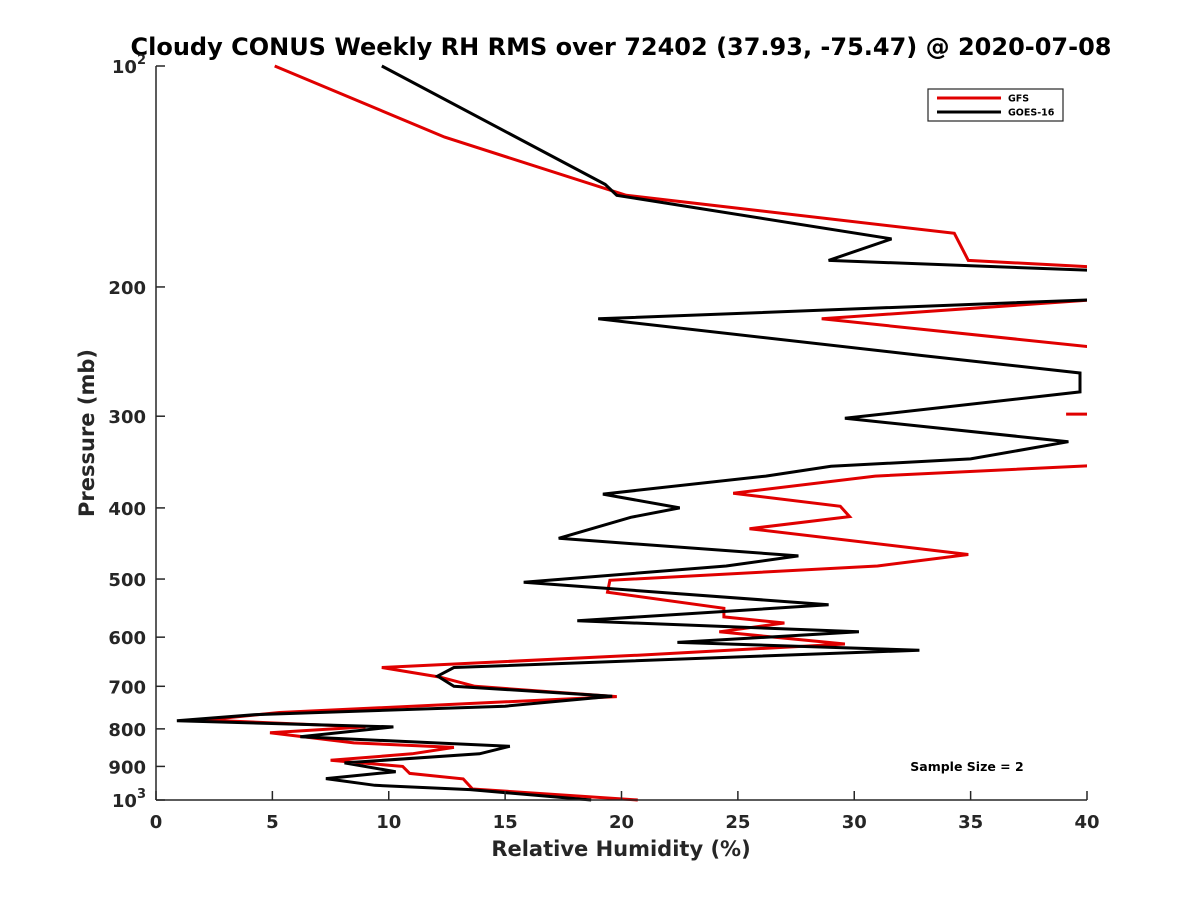  What do you see at coordinates (127, 687) in the screenshot?
I see `y-tick-label: 700` at bounding box center [127, 687].